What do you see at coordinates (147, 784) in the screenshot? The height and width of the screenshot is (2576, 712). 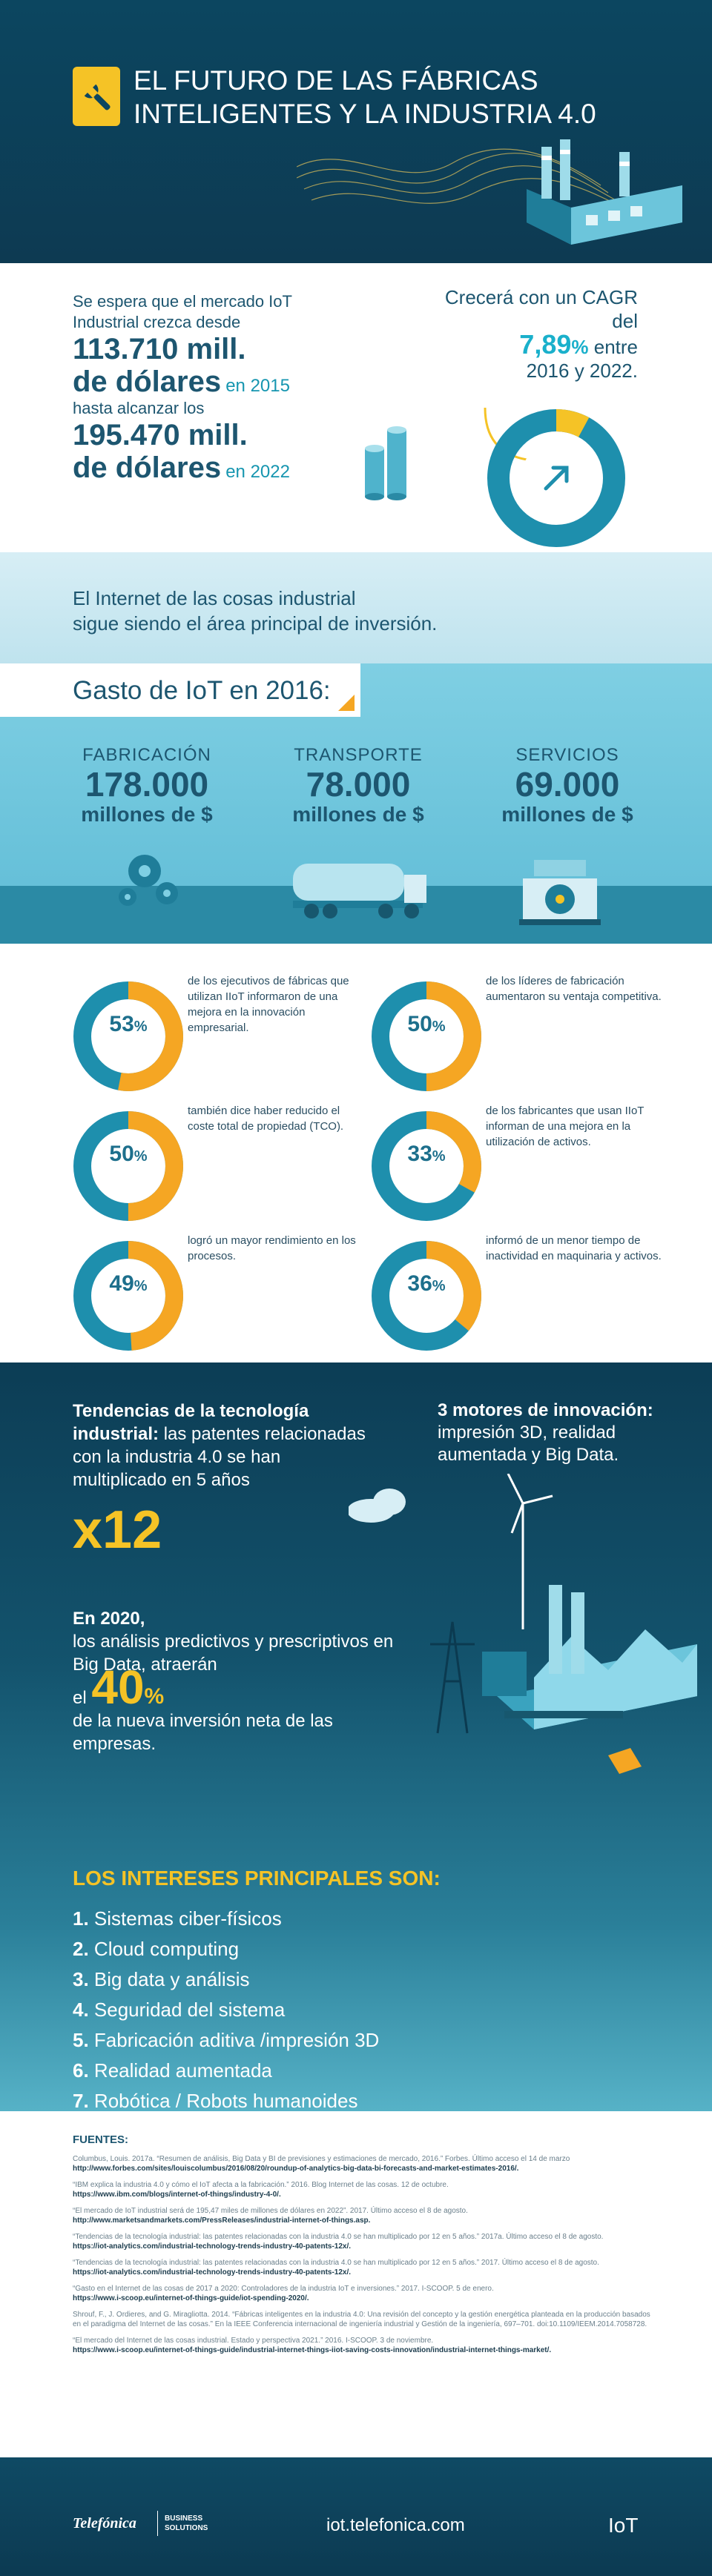 I see `spending-value: 178.000` at bounding box center [147, 784].